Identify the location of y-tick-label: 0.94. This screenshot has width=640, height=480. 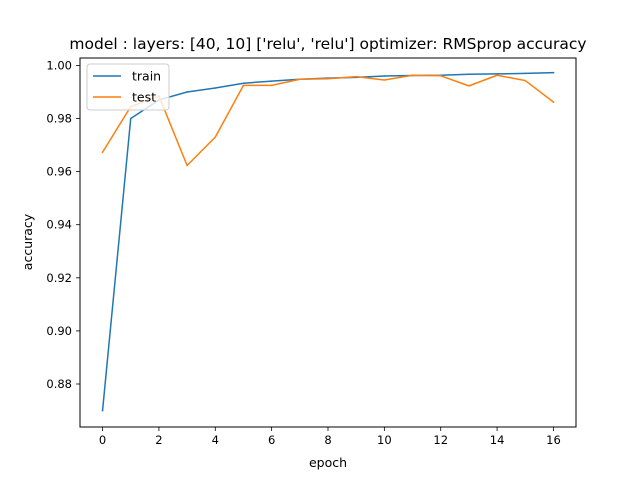
(59, 225).